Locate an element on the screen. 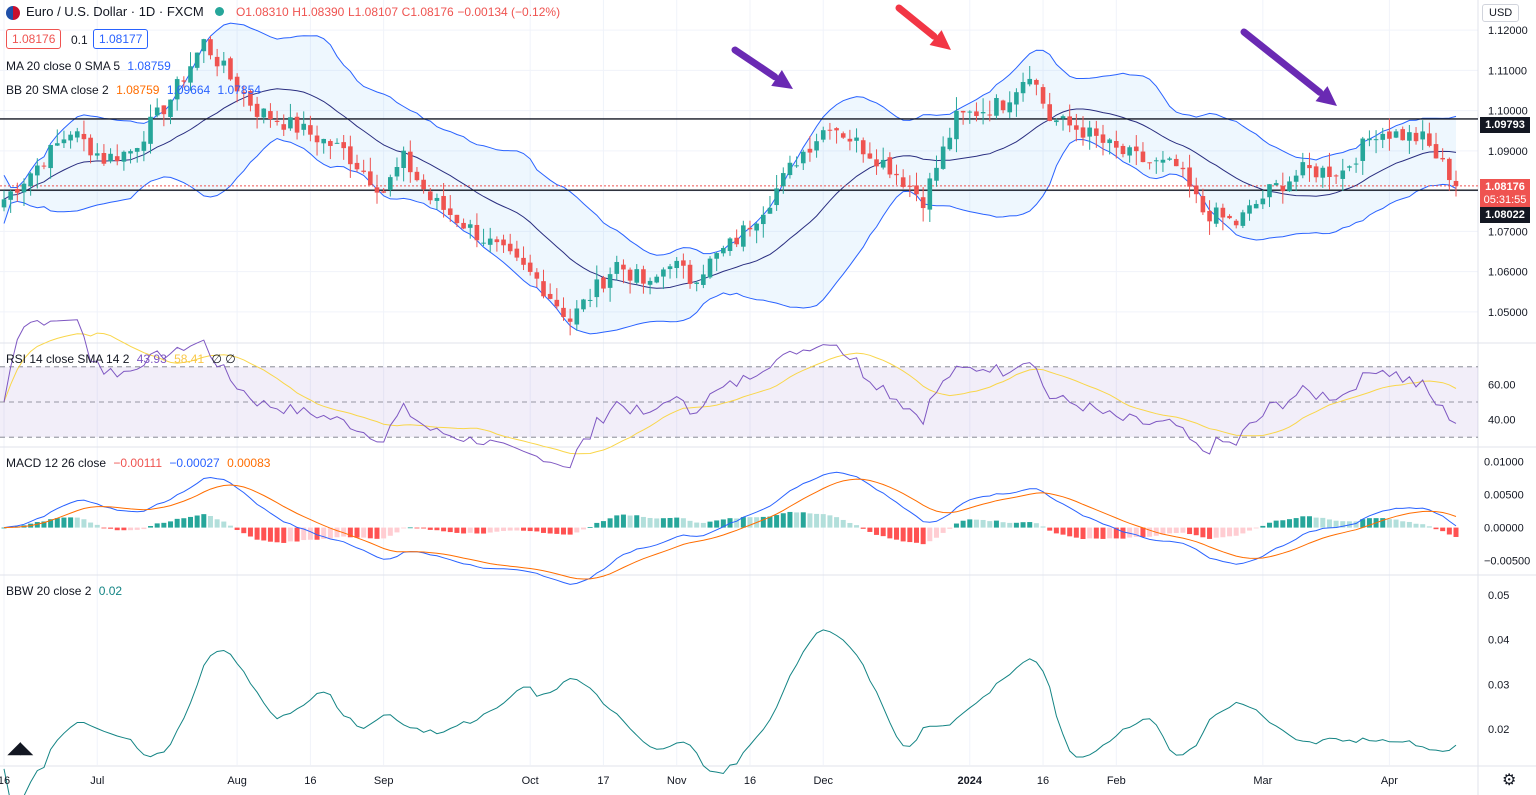  rsi-ma-value: 58.41 is located at coordinates (189, 359).